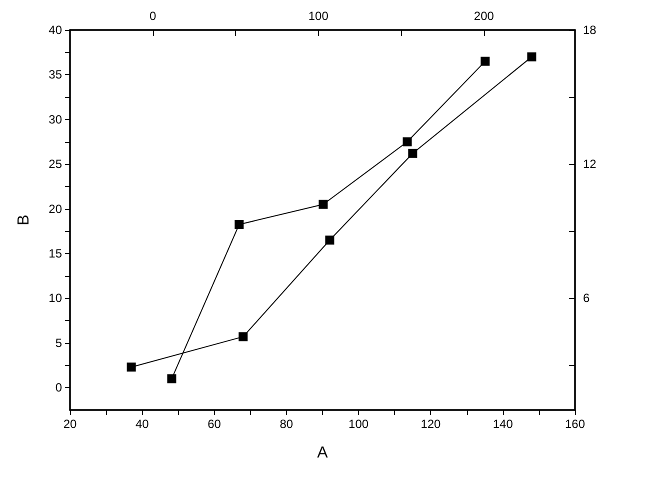  I want to click on x2-tick-label: 0, so click(152, 16).